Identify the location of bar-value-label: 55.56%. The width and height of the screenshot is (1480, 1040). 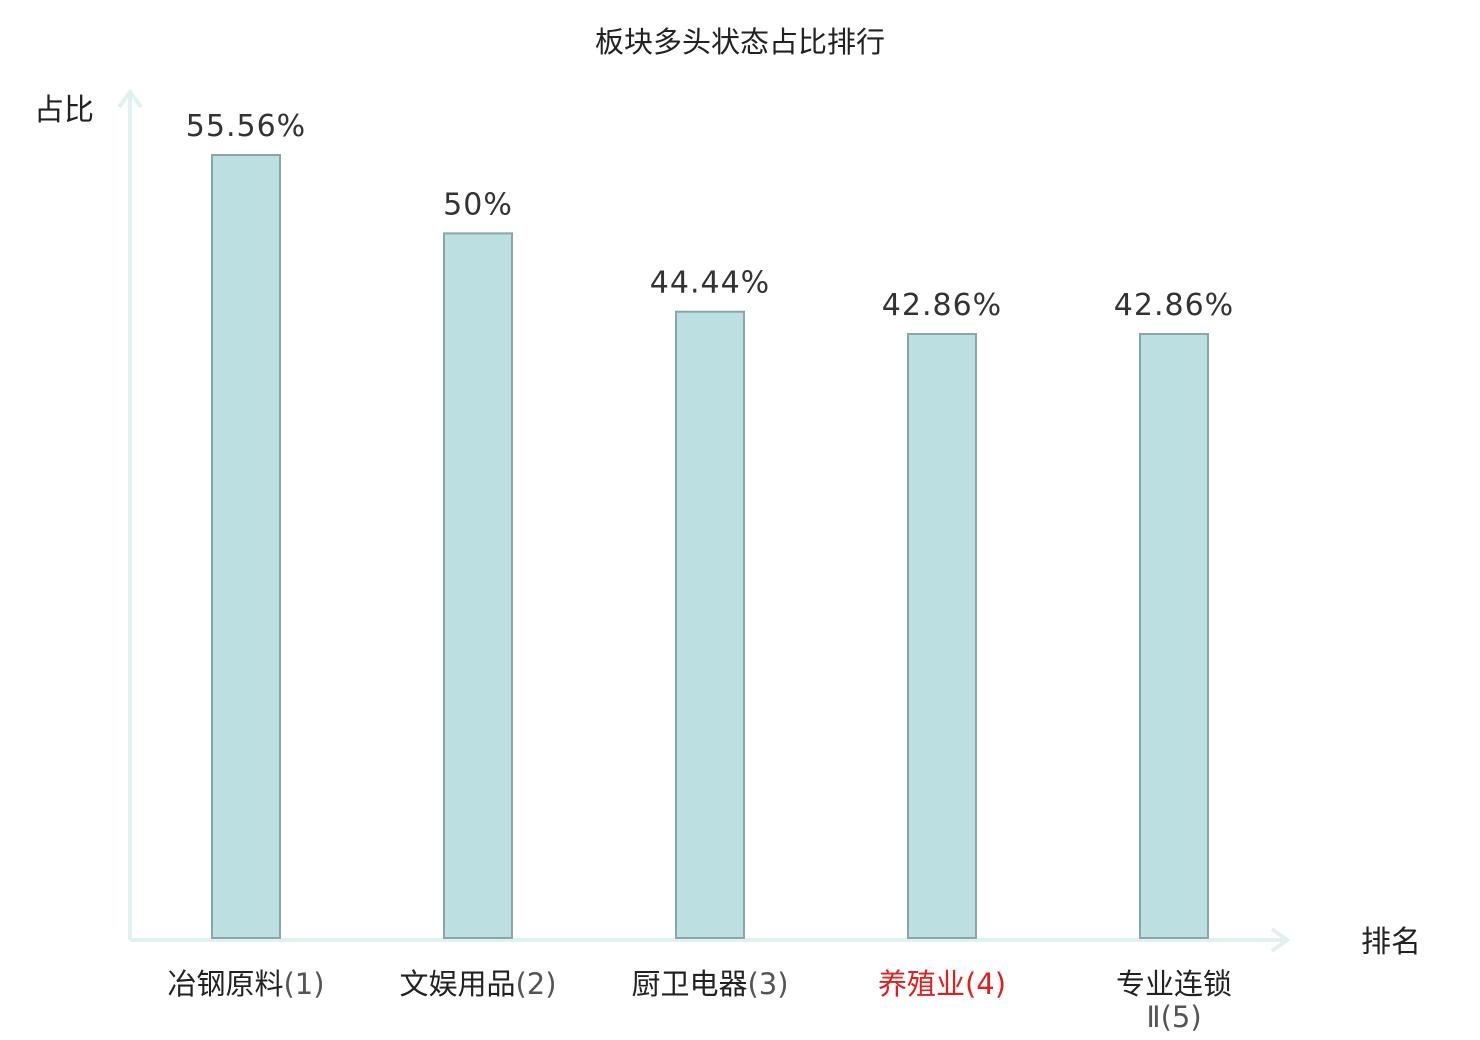
(246, 126).